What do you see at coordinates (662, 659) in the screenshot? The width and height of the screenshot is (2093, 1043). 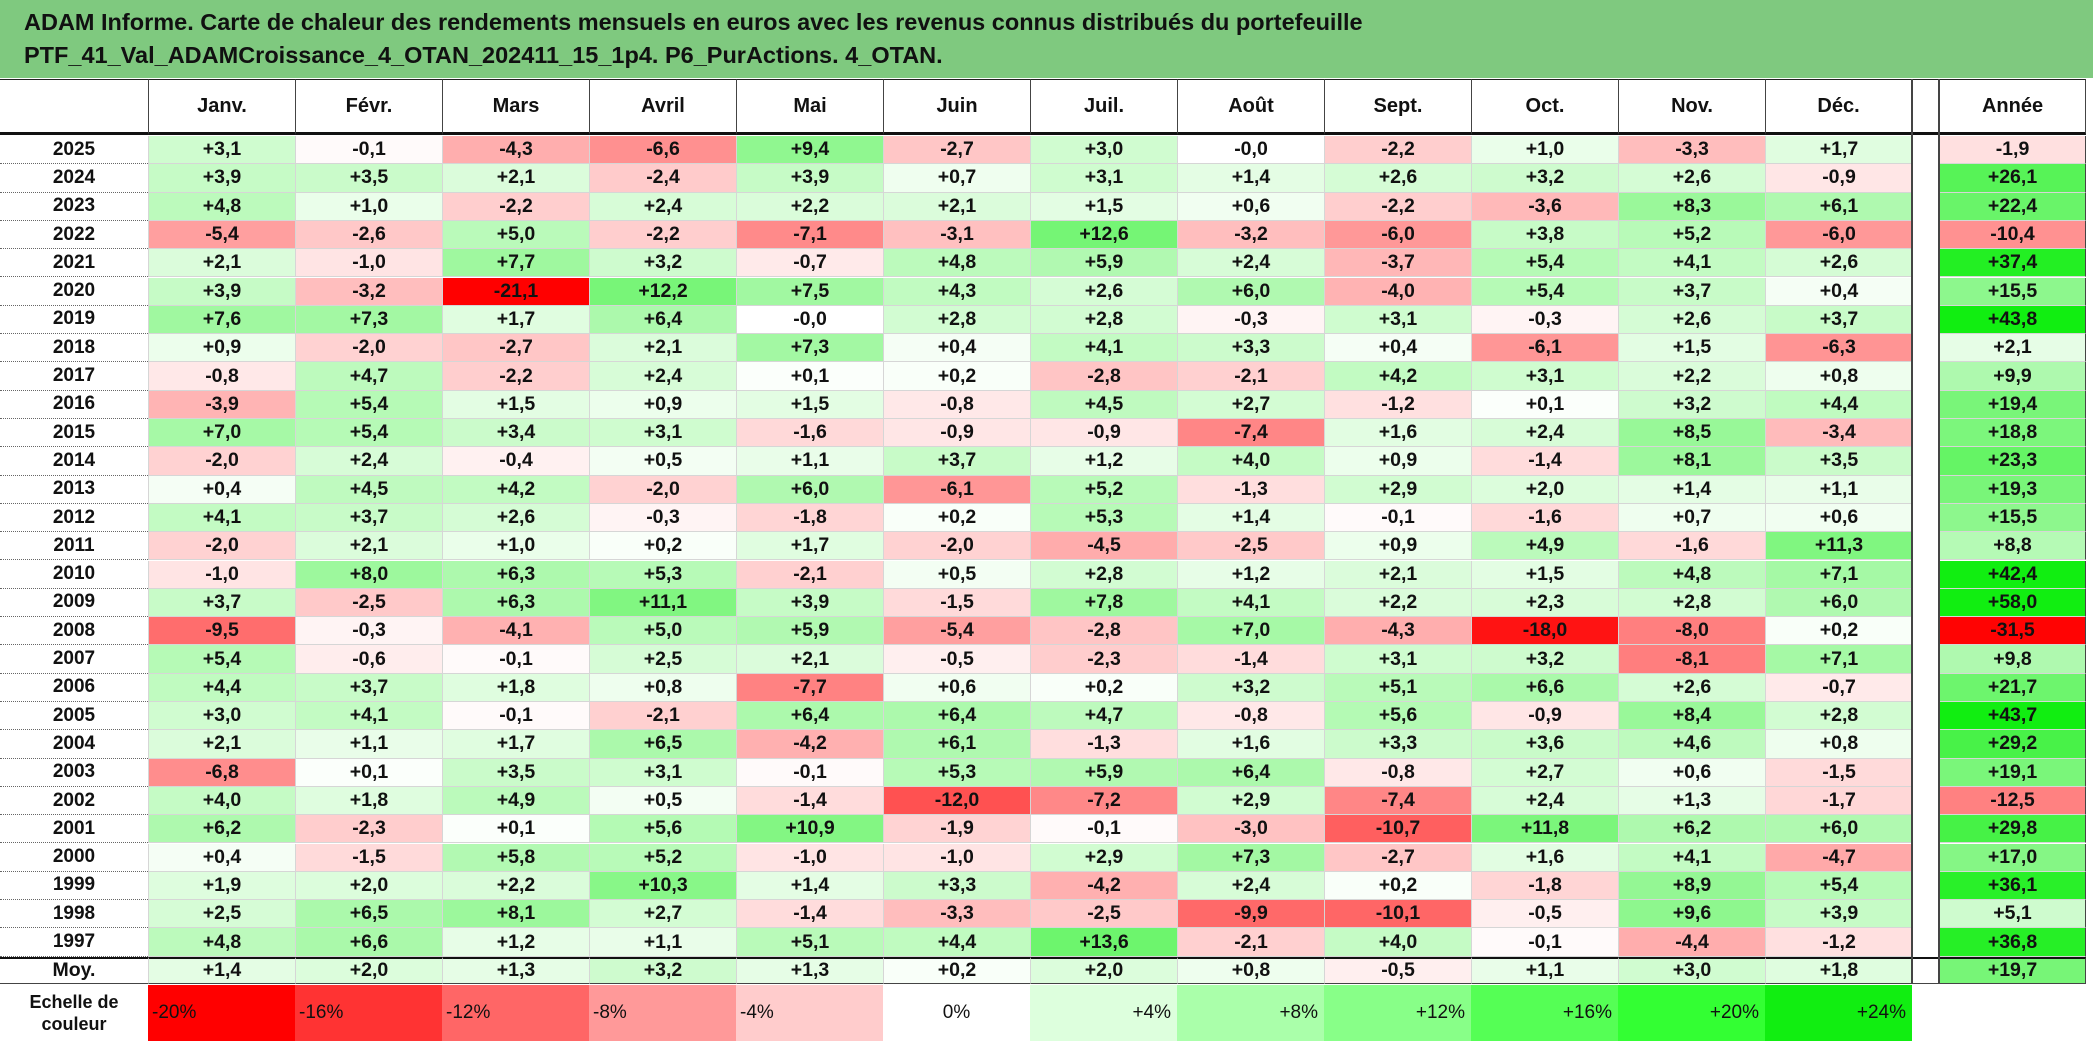 I see `heatmap-cell: +2,5` at bounding box center [662, 659].